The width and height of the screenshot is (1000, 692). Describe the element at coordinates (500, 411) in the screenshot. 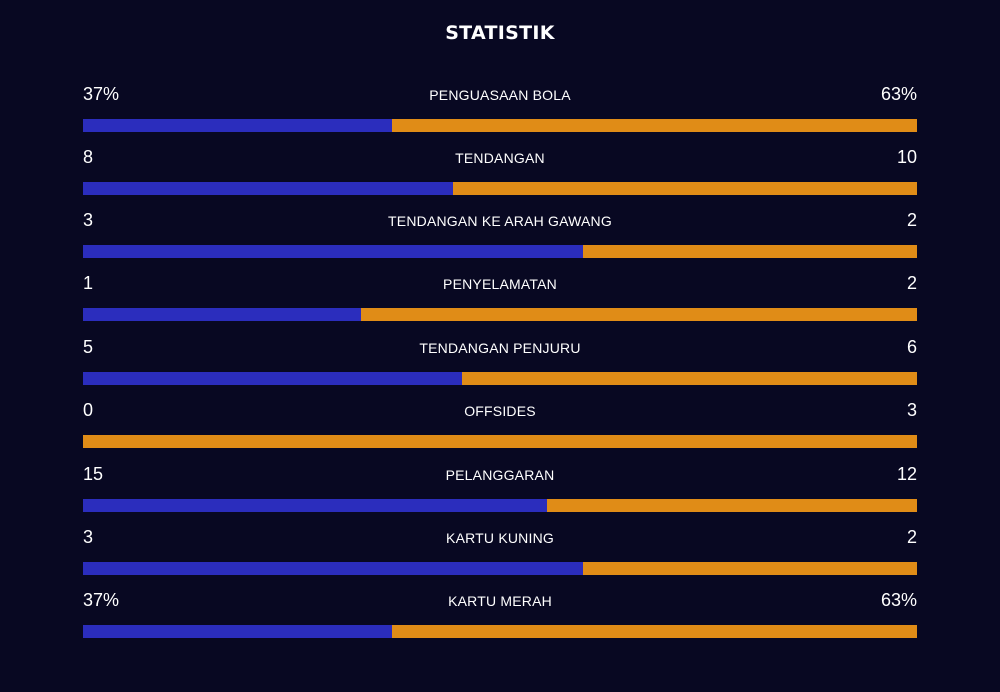

I see `stat-label: OFFSIDES` at that location.